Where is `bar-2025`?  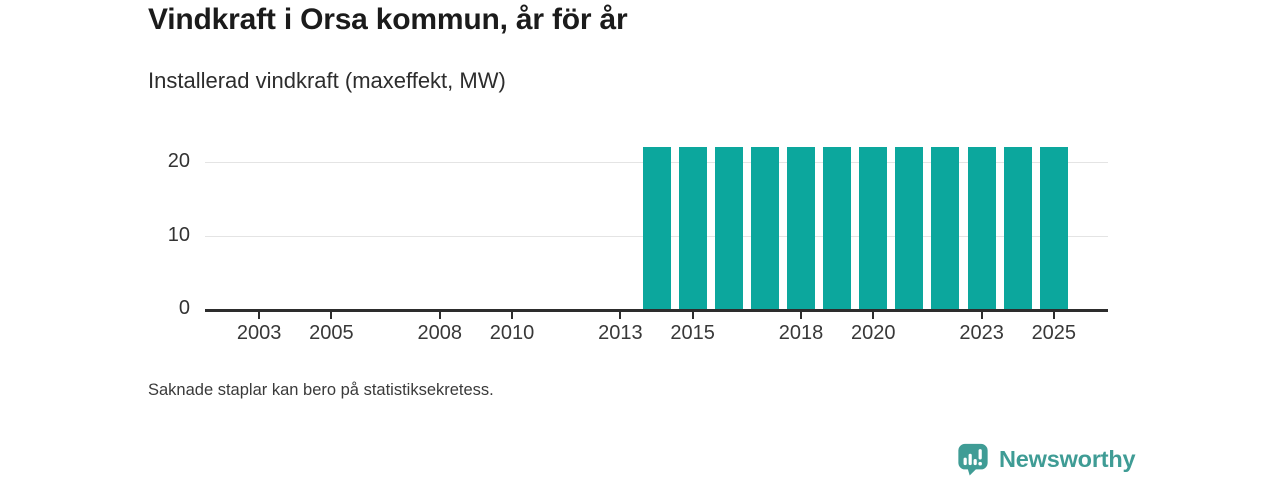 bar-2025 is located at coordinates (1053, 228).